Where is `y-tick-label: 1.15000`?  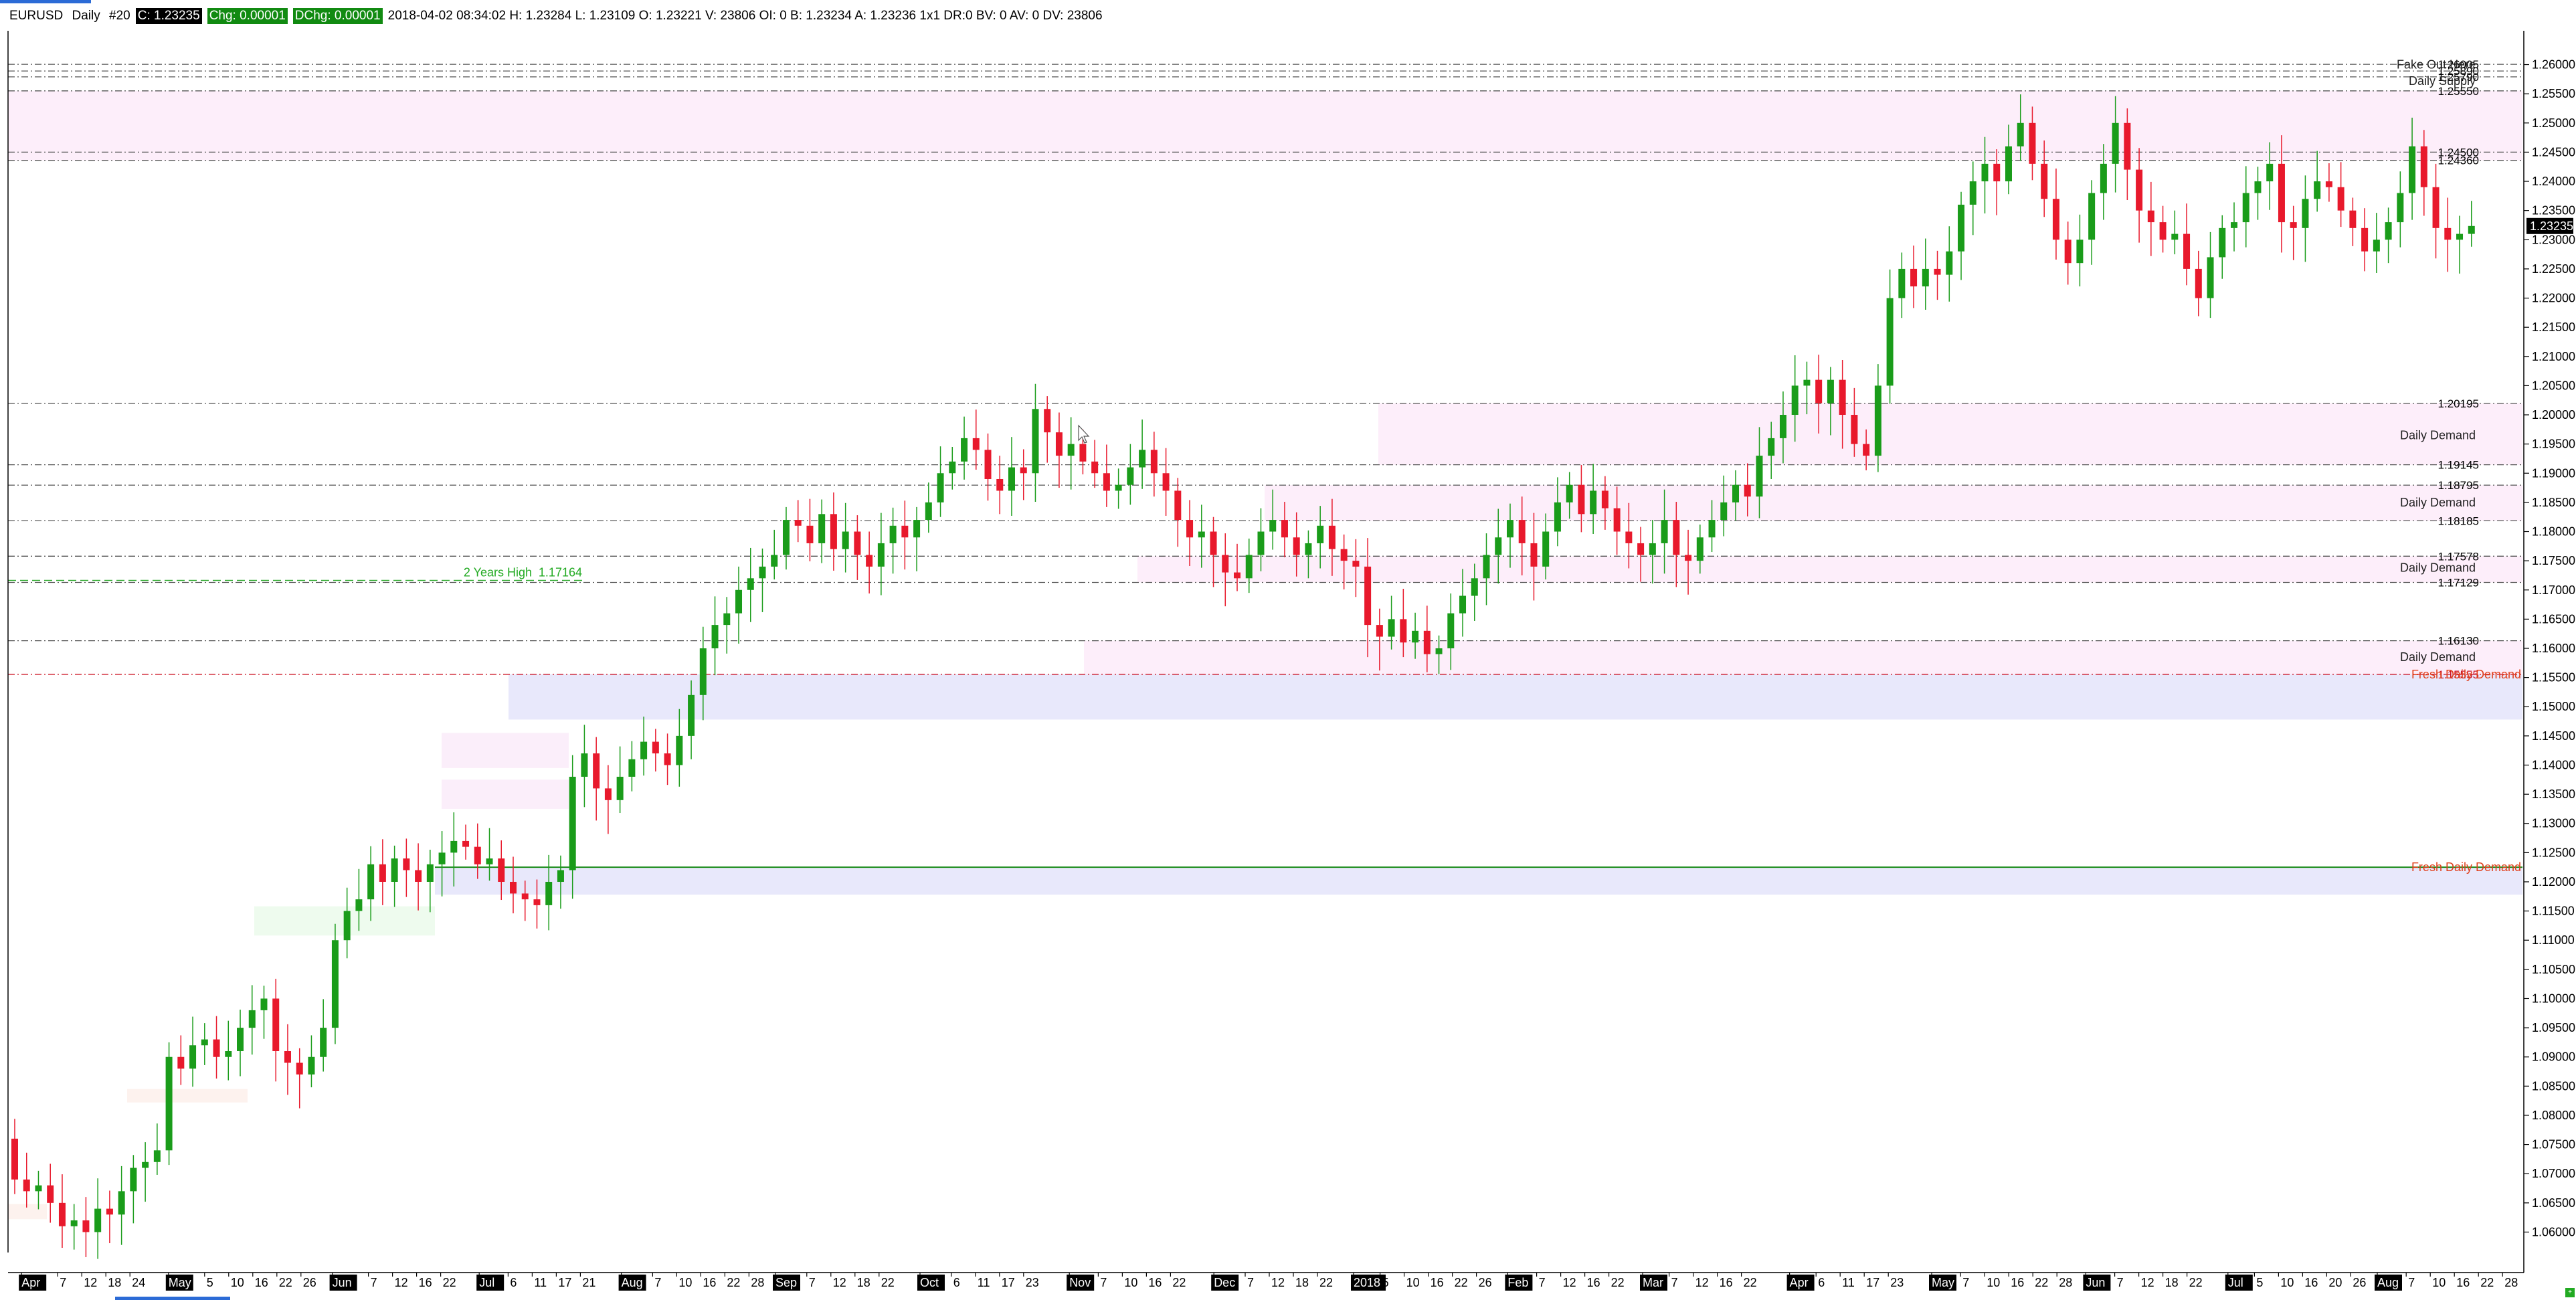
y-tick-label: 1.15000 is located at coordinates (2553, 706).